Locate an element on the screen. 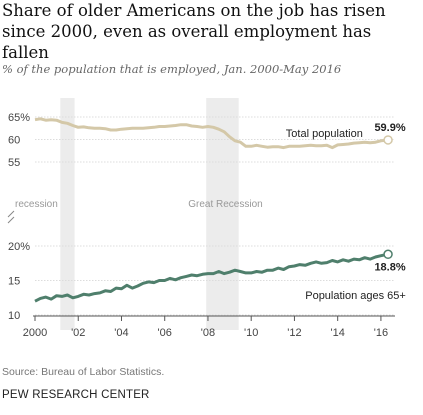 The height and width of the screenshot is (415, 423). x-tick-label: '06 is located at coordinates (165, 333).